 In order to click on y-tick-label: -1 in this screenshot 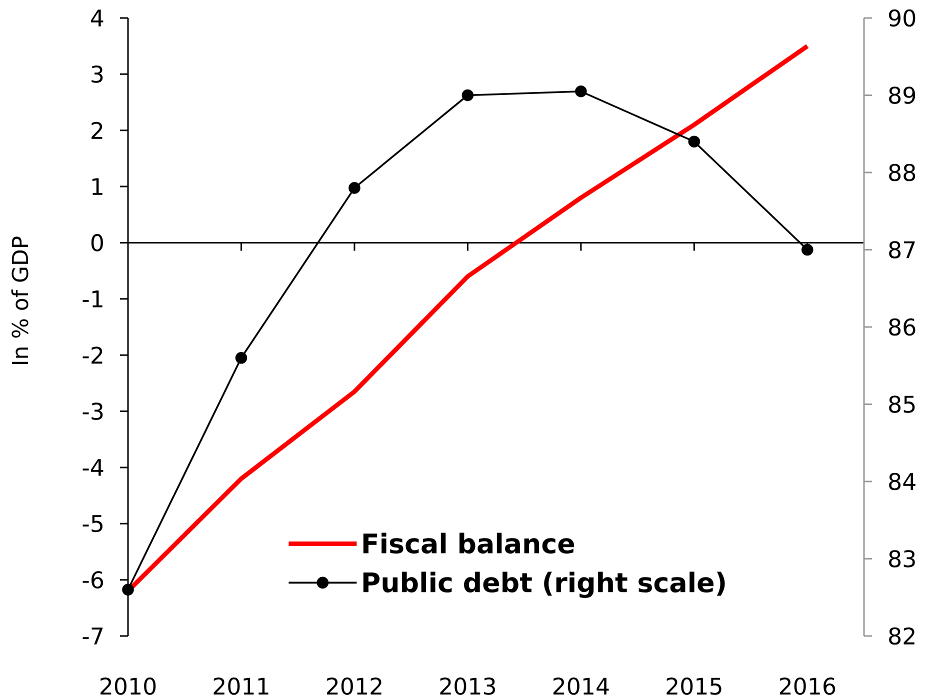, I will do `click(92, 299)`.